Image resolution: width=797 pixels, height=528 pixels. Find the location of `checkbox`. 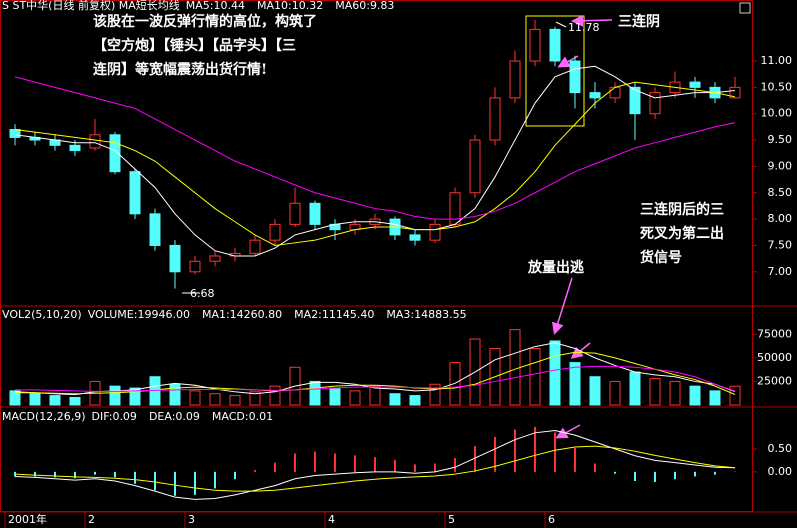

checkbox is located at coordinates (745, 8).